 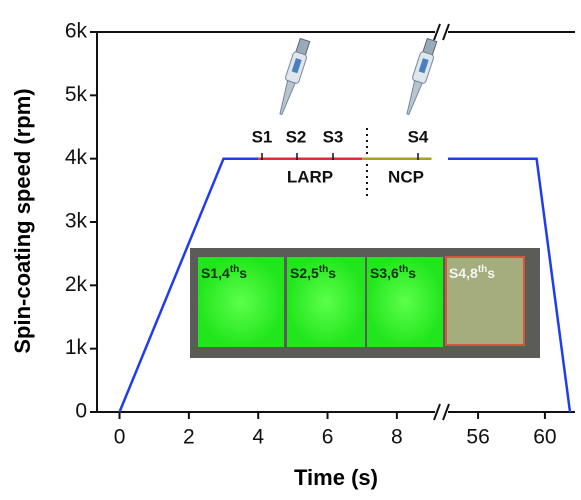 What do you see at coordinates (304, 273) in the screenshot?
I see `label-main: S2,5` at bounding box center [304, 273].